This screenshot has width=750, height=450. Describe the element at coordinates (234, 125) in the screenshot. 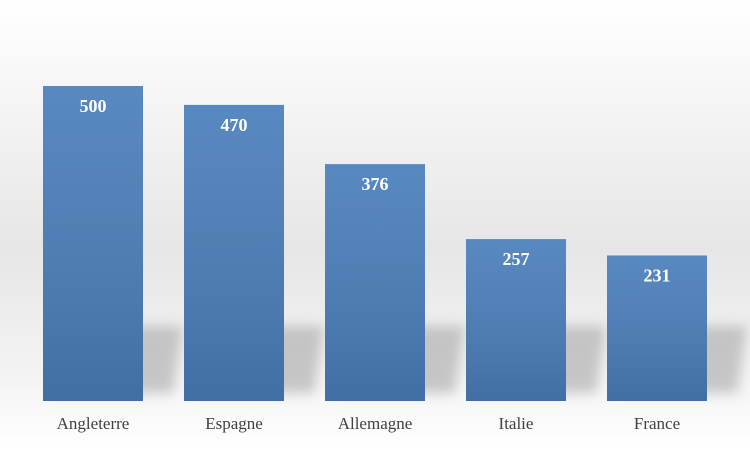

I see `value-label: 470` at that location.